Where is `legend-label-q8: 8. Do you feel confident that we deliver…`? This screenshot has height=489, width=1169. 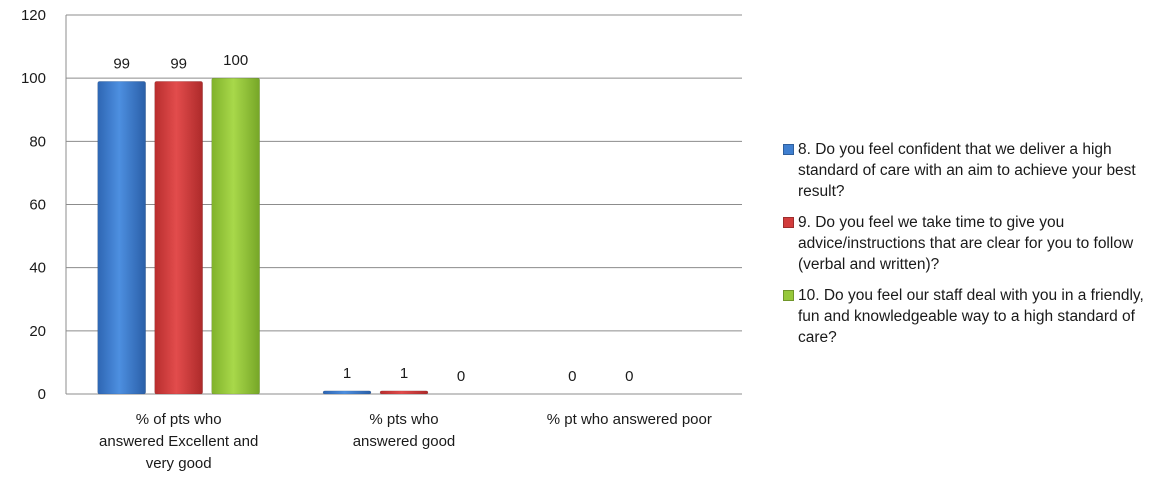 legend-label-q8: 8. Do you feel confident that we deliver… is located at coordinates (967, 170).